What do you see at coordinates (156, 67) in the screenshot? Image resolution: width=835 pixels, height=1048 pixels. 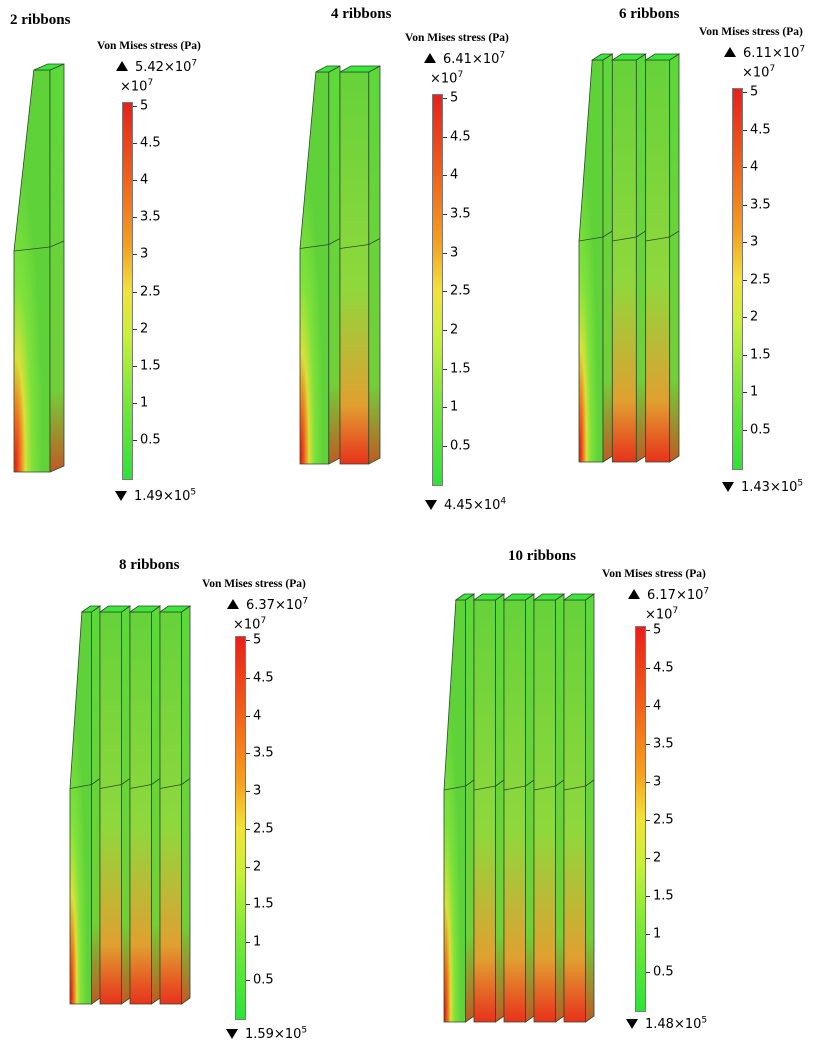 I see `max-value: 5.42×107` at bounding box center [156, 67].